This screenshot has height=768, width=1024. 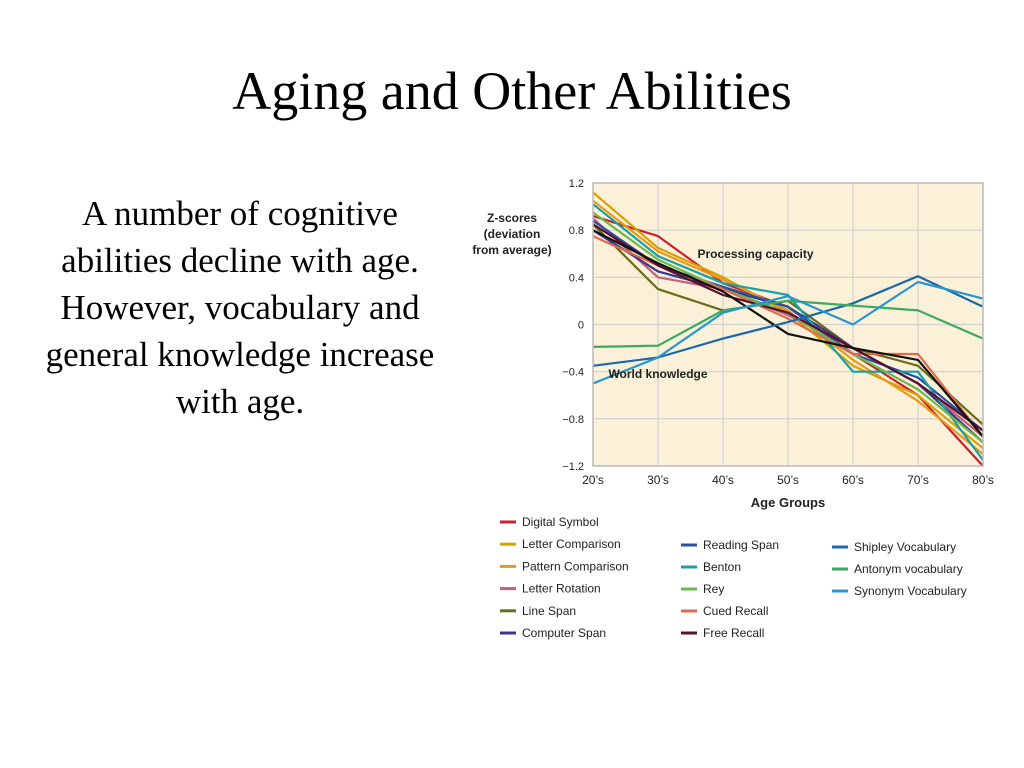 What do you see at coordinates (581, 326) in the screenshot?
I see `y-tick-label: 0` at bounding box center [581, 326].